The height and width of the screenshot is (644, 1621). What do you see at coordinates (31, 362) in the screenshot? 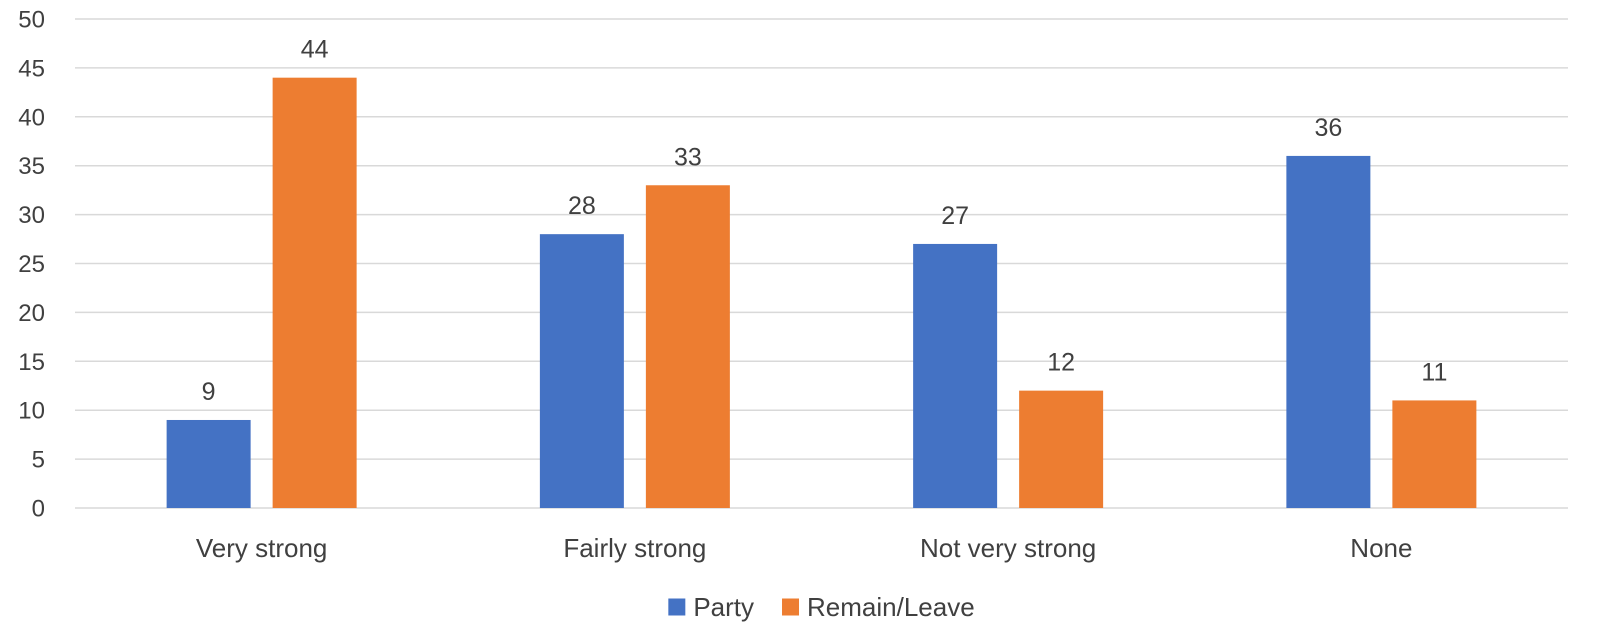
I see `y-tick-label: 15` at bounding box center [31, 362].